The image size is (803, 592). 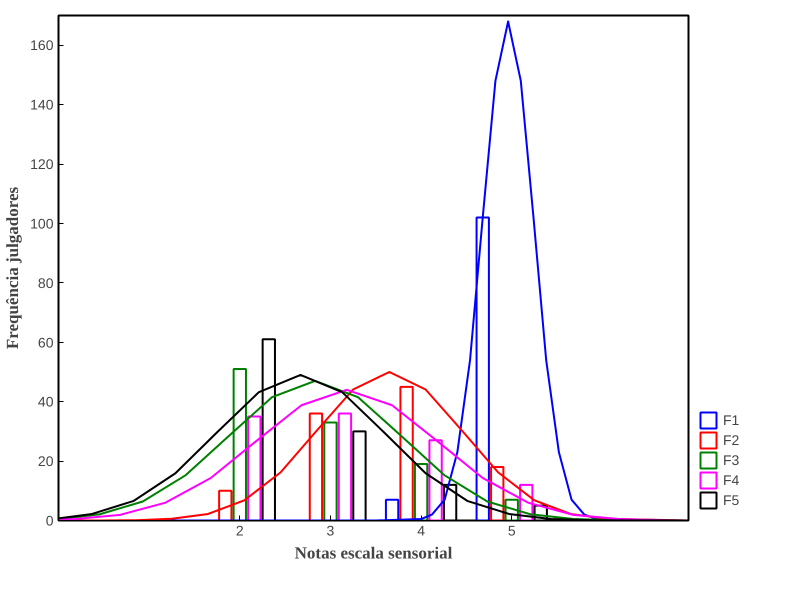 I want to click on legend-label: F2, so click(x=731, y=440).